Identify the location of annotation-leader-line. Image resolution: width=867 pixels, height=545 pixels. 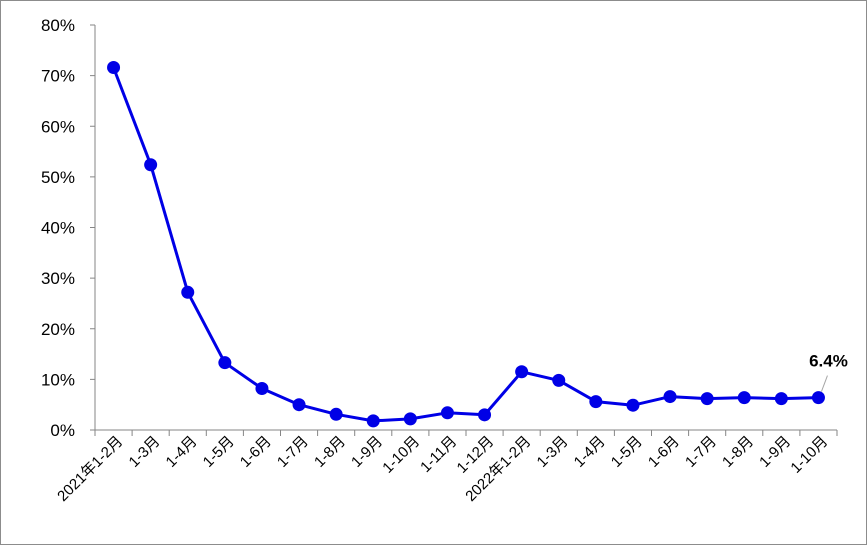
(824, 383).